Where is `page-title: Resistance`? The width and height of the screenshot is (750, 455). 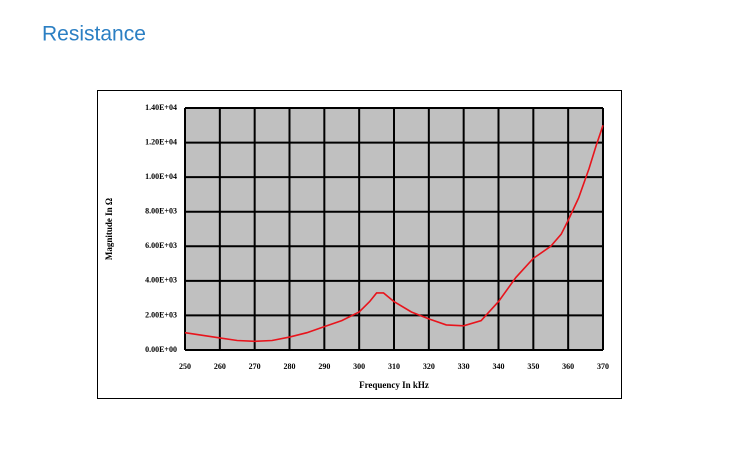 page-title: Resistance is located at coordinates (94, 34).